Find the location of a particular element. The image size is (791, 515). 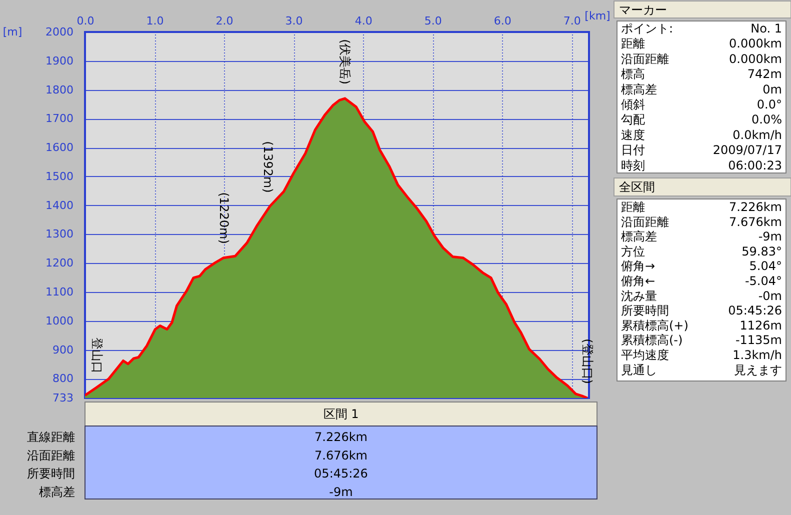

text: 沈み量 is located at coordinates (639, 295).